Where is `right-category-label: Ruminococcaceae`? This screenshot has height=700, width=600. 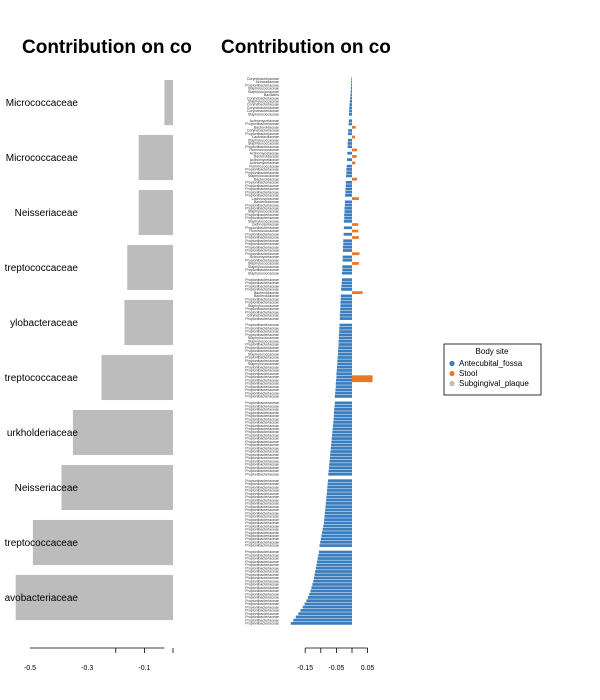 right-category-label: Ruminococcaceae is located at coordinates (264, 231).